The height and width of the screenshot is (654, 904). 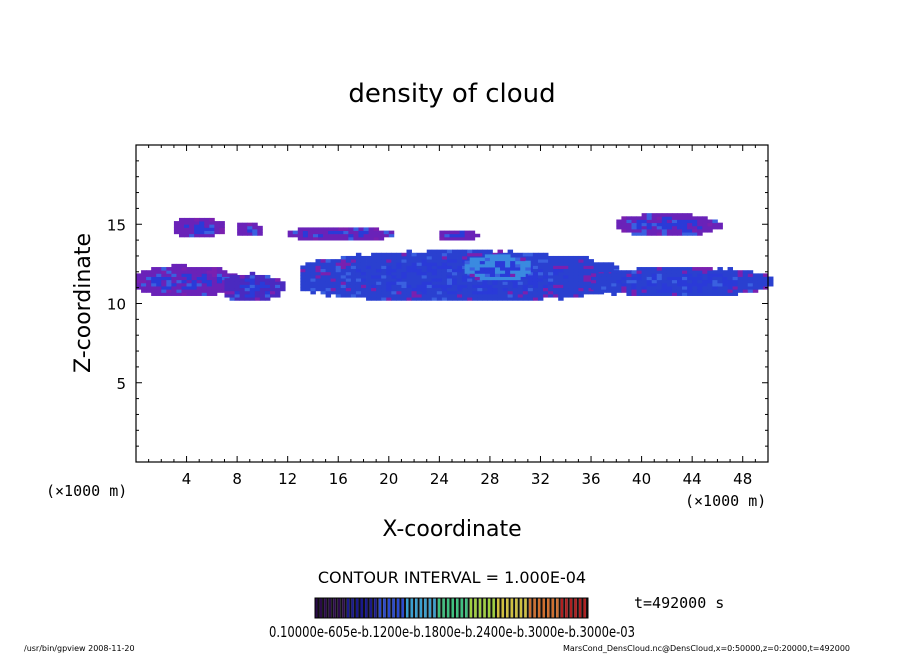 What do you see at coordinates (187, 479) in the screenshot?
I see `x-tick-label: 4` at bounding box center [187, 479].